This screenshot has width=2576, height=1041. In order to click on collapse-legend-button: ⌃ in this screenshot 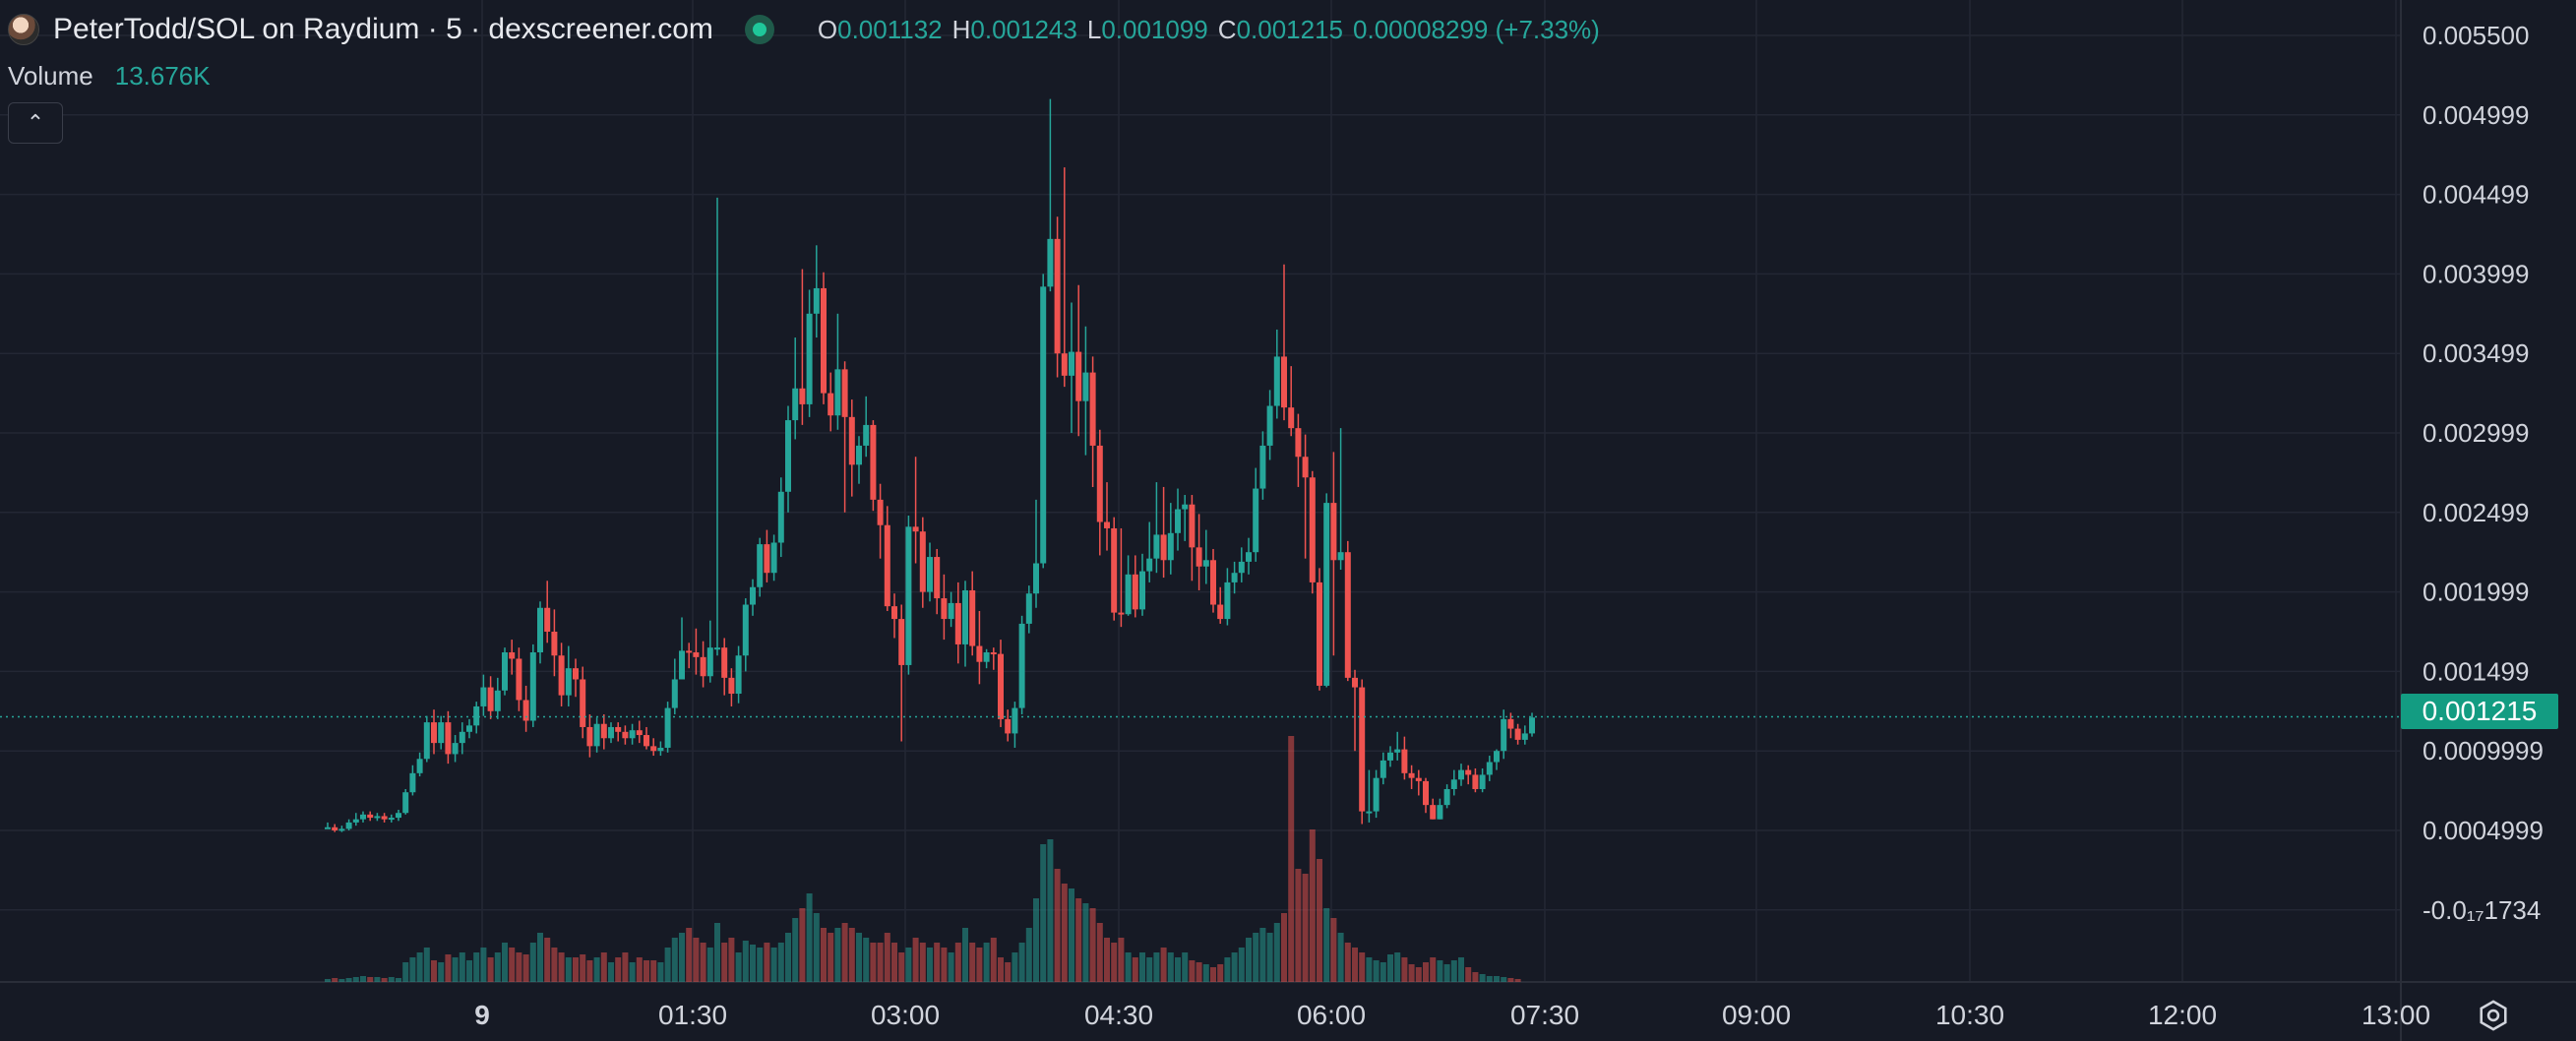, I will do `click(35, 123)`.